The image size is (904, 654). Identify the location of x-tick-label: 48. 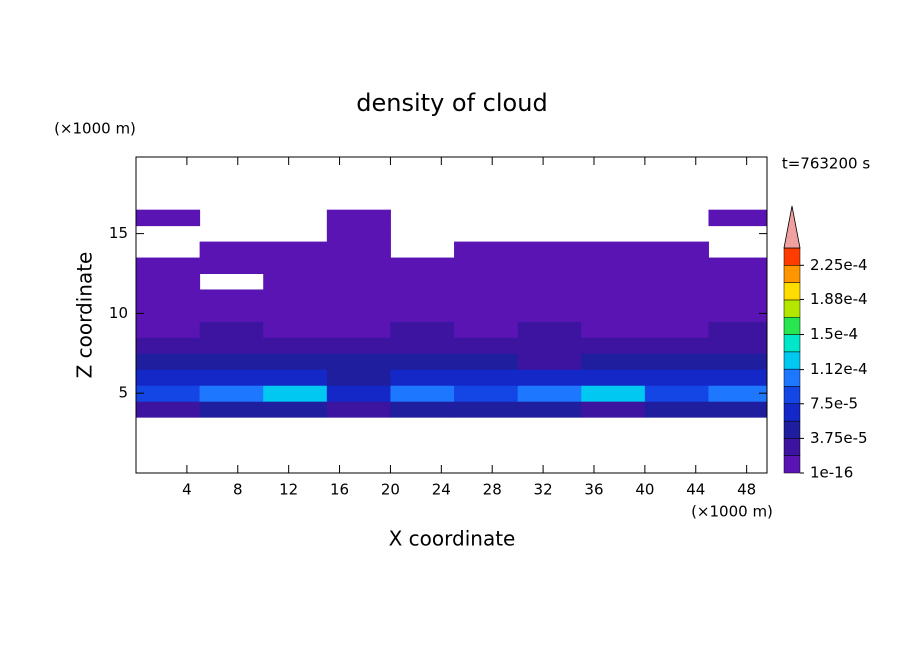
(746, 490).